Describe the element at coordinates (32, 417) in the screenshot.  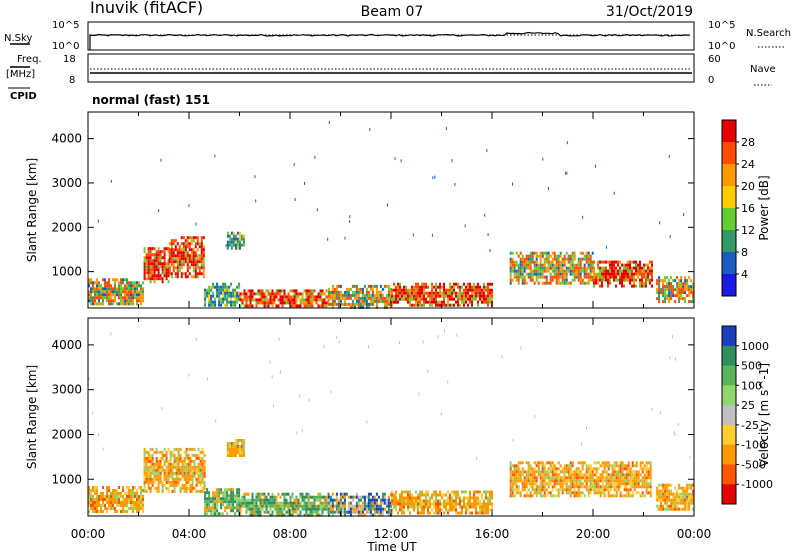
I see `y-axis-label: Slant Range [km]` at that location.